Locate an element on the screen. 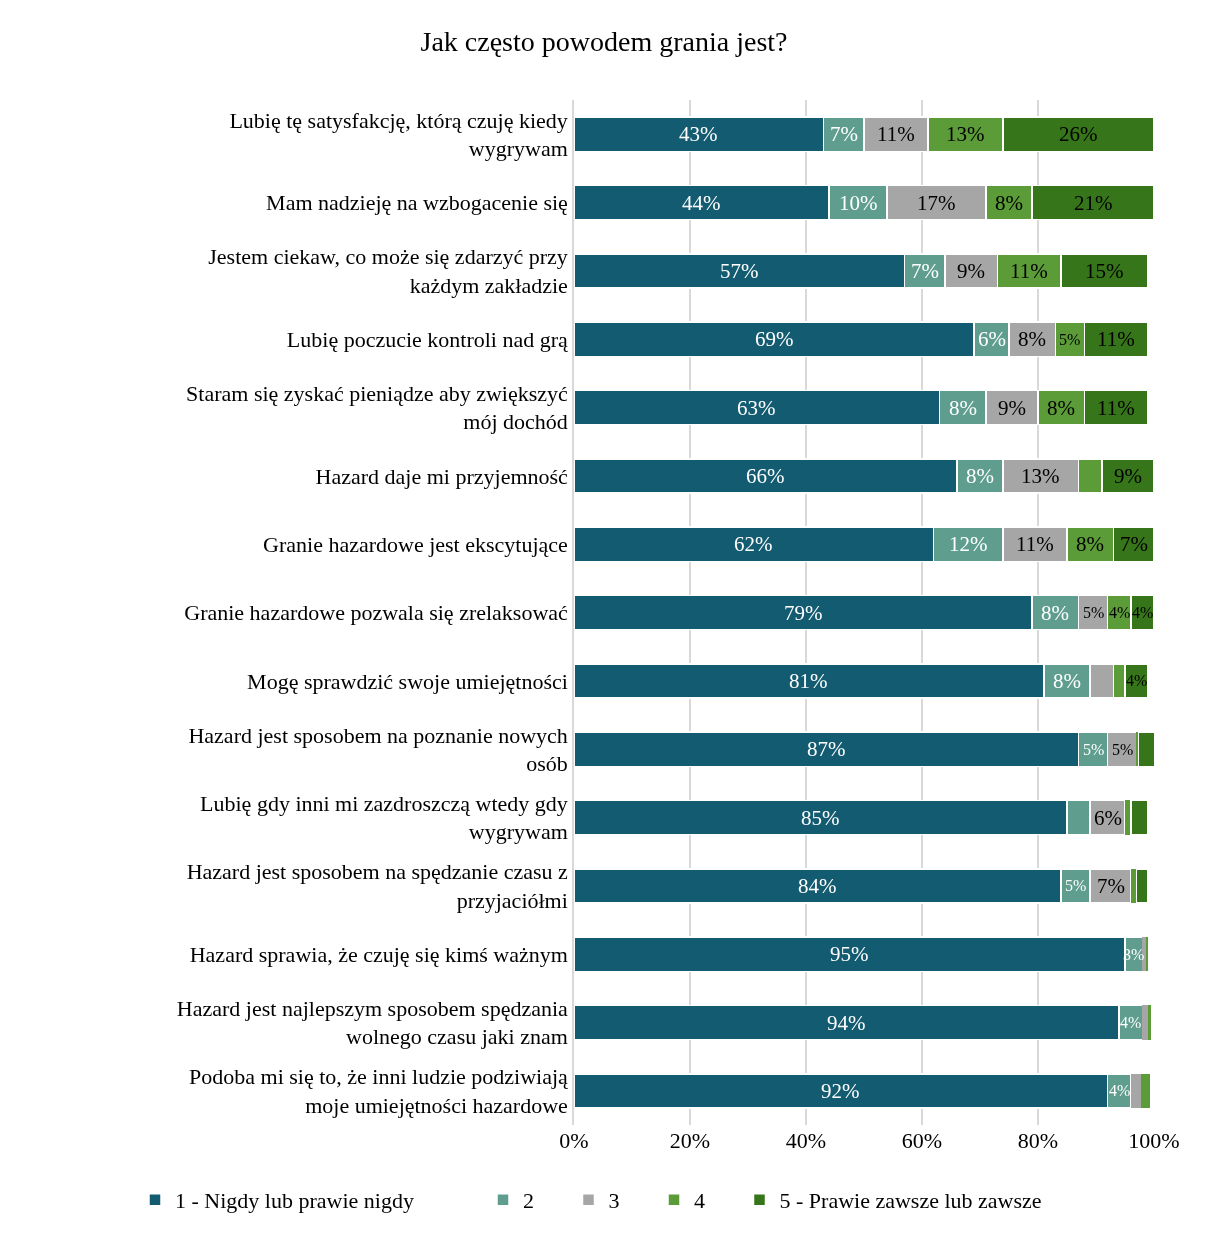 The image size is (1208, 1250). data-label: 17% is located at coordinates (936, 203).